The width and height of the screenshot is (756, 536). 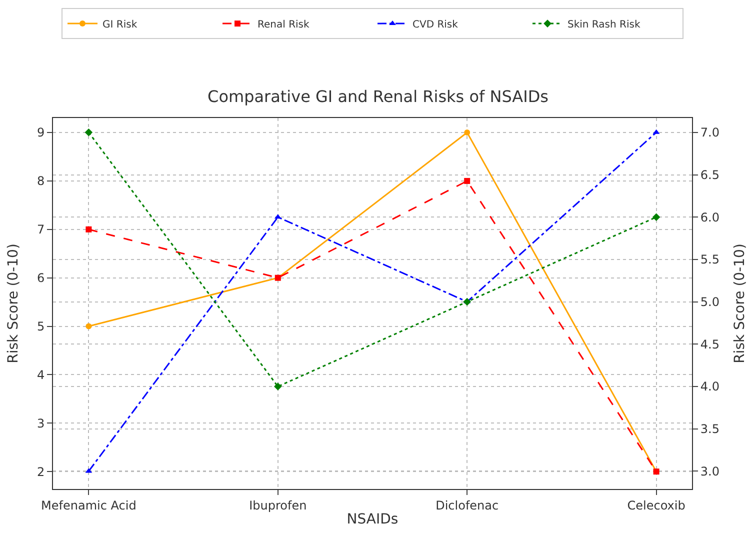 What do you see at coordinates (40, 181) in the screenshot?
I see `y-tick-label: 8` at bounding box center [40, 181].